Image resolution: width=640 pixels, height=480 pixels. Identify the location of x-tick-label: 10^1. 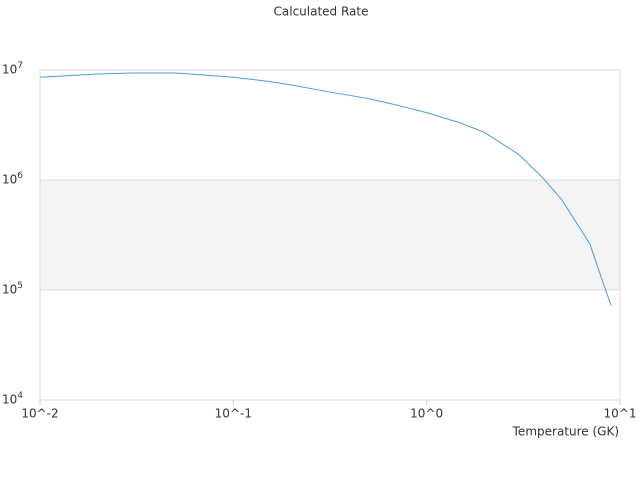
(620, 414).